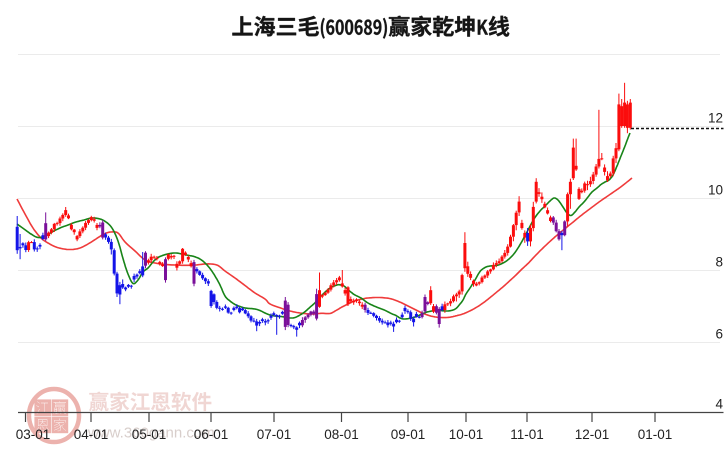 This screenshot has height=455, width=726. Describe the element at coordinates (715, 118) in the screenshot. I see `svg-text: 12` at that location.